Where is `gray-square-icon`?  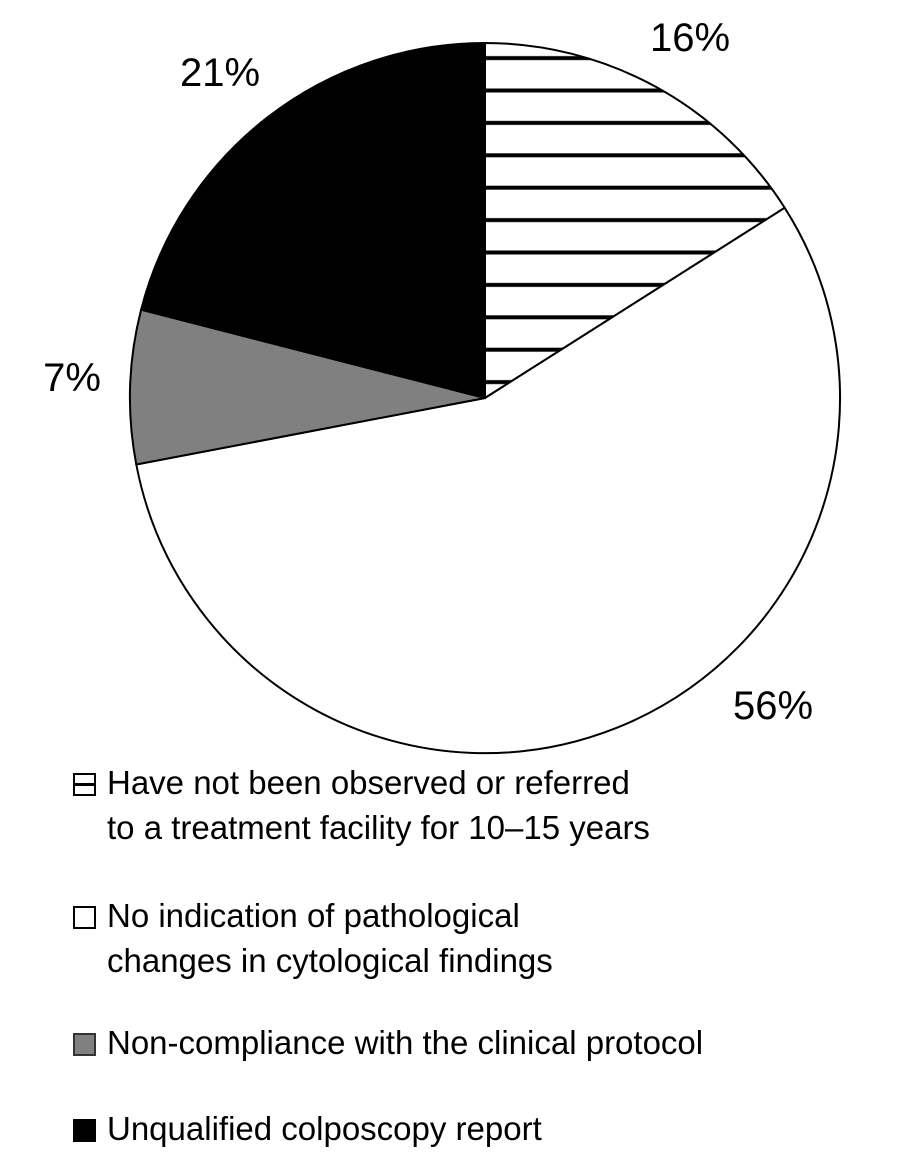 gray-square-icon is located at coordinates (84, 1044).